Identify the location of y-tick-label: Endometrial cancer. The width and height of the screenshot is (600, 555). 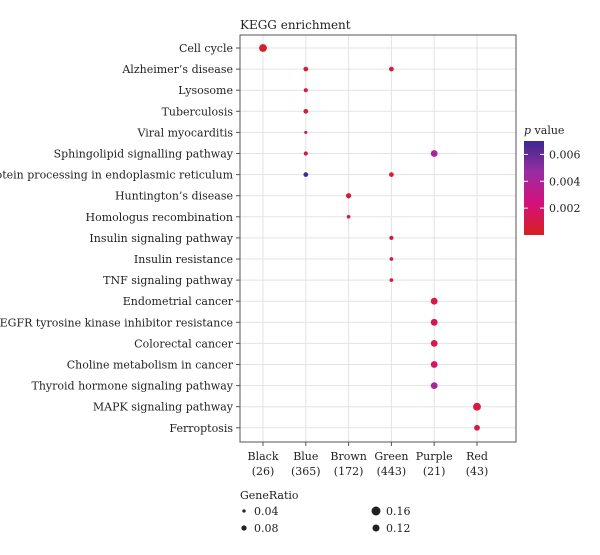
(178, 301).